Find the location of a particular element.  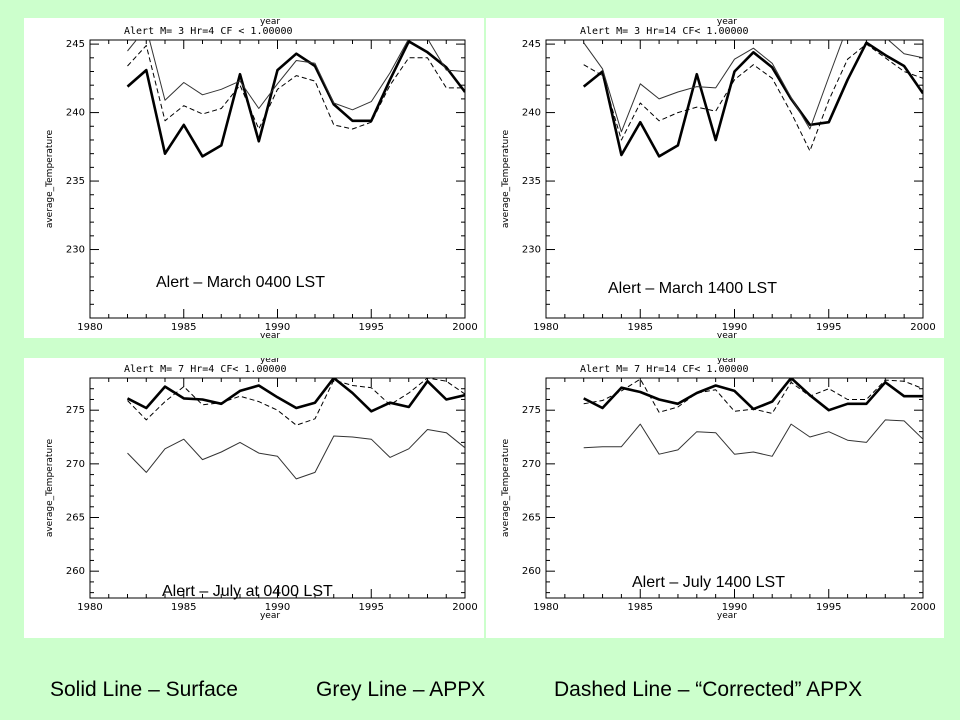

legend-dashed: Dashed Line – “Corrected” APPX is located at coordinates (708, 689).